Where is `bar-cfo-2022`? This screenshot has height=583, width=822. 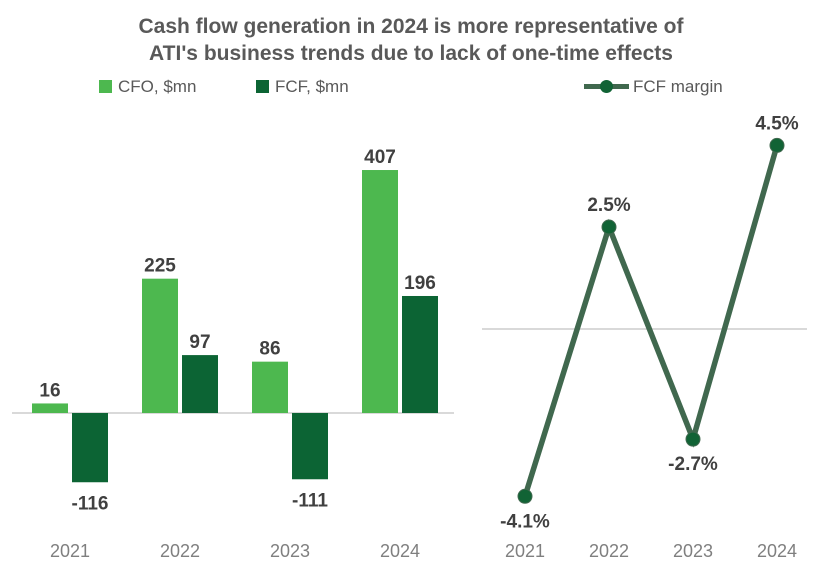
bar-cfo-2022 is located at coordinates (160, 345).